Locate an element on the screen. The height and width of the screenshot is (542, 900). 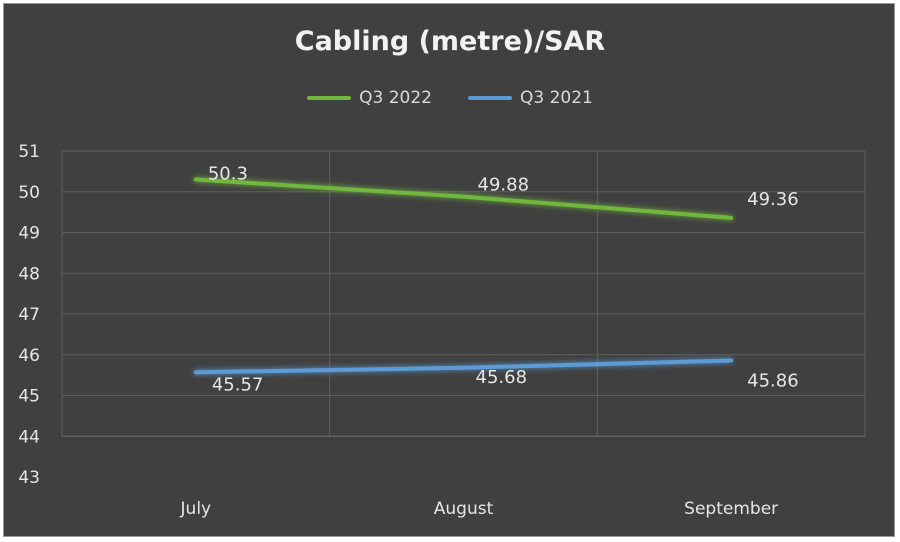
legend-item-q3-2022: Q3 2022 is located at coordinates (369, 98).